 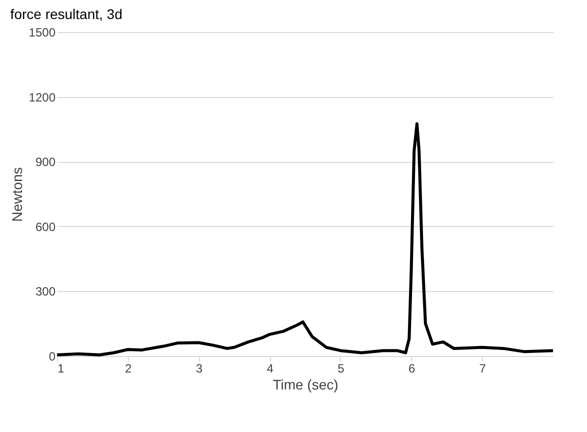 I want to click on y-tick-label: 300, so click(x=45, y=291).